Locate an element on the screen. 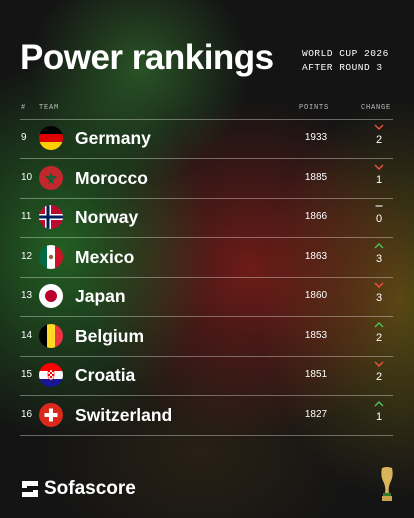  column-header: TEAM is located at coordinates (49, 108).